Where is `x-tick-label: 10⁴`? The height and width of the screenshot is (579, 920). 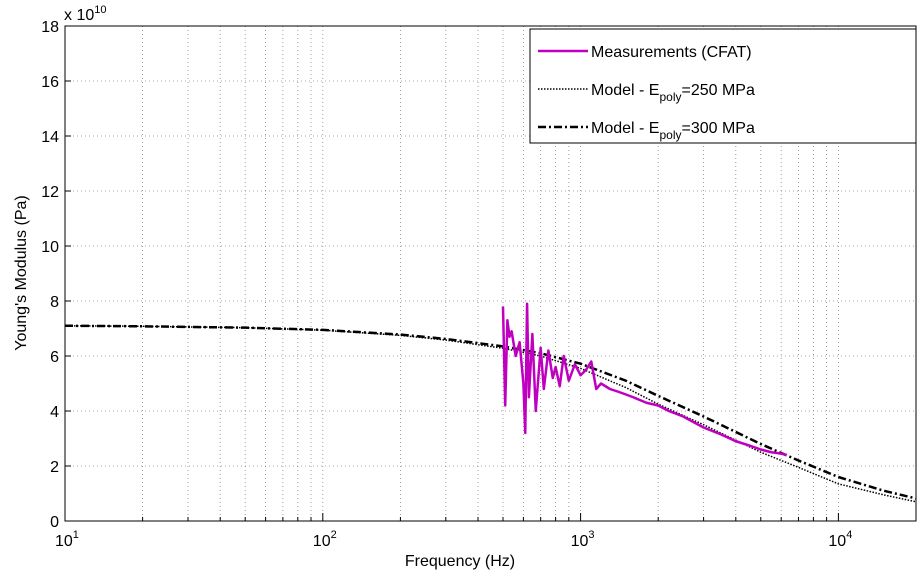
x-tick-label: 10⁴ is located at coordinates (840, 539).